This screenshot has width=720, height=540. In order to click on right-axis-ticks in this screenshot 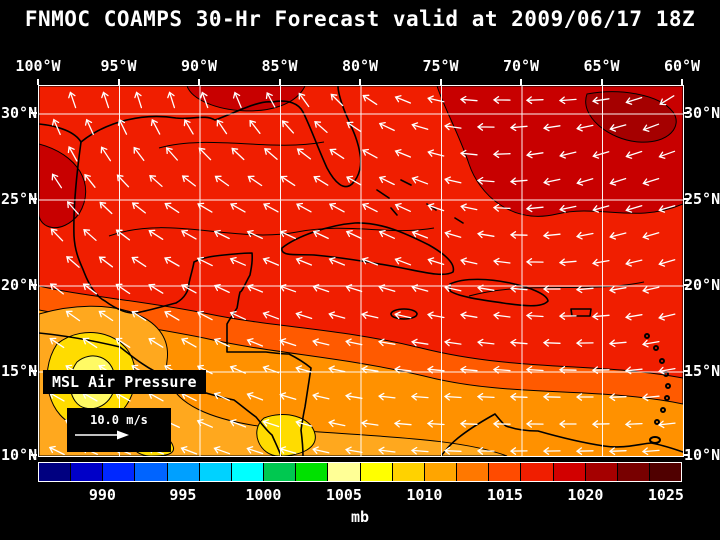, I will do `click(686, 270)`.